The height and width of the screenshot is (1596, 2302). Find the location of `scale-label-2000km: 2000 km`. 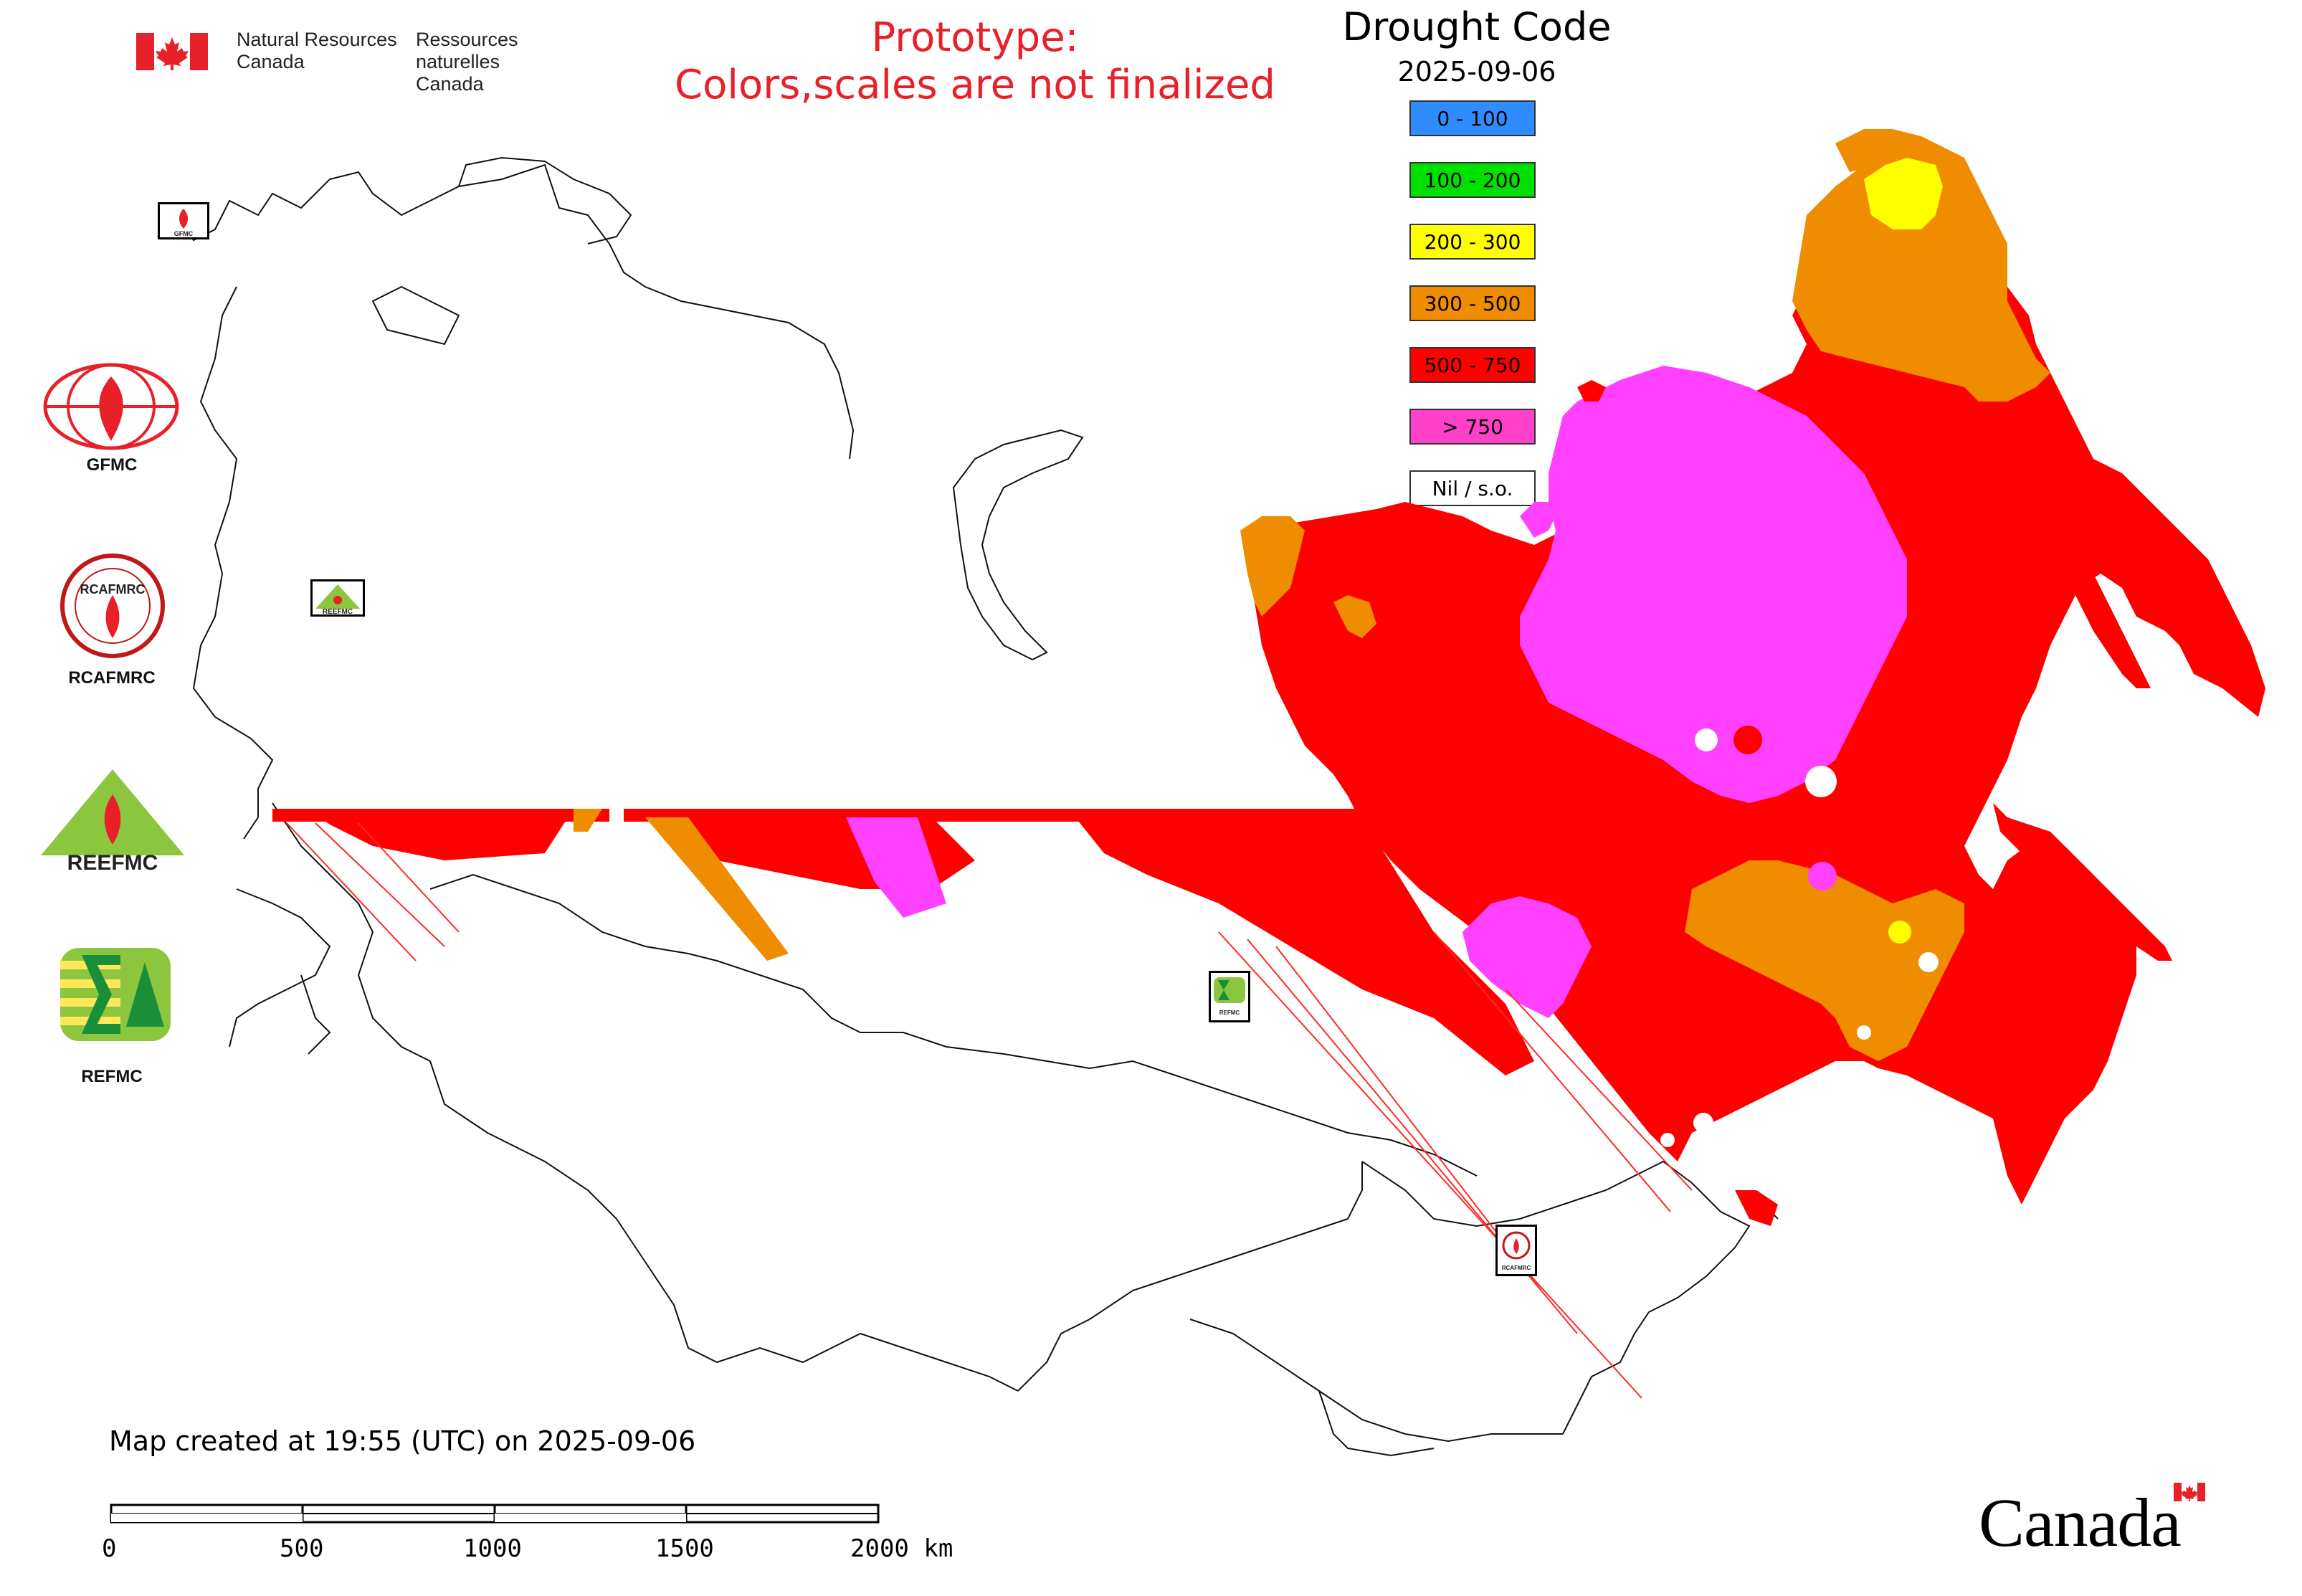

scale-label-2000km: 2000 km is located at coordinates (901, 1548).